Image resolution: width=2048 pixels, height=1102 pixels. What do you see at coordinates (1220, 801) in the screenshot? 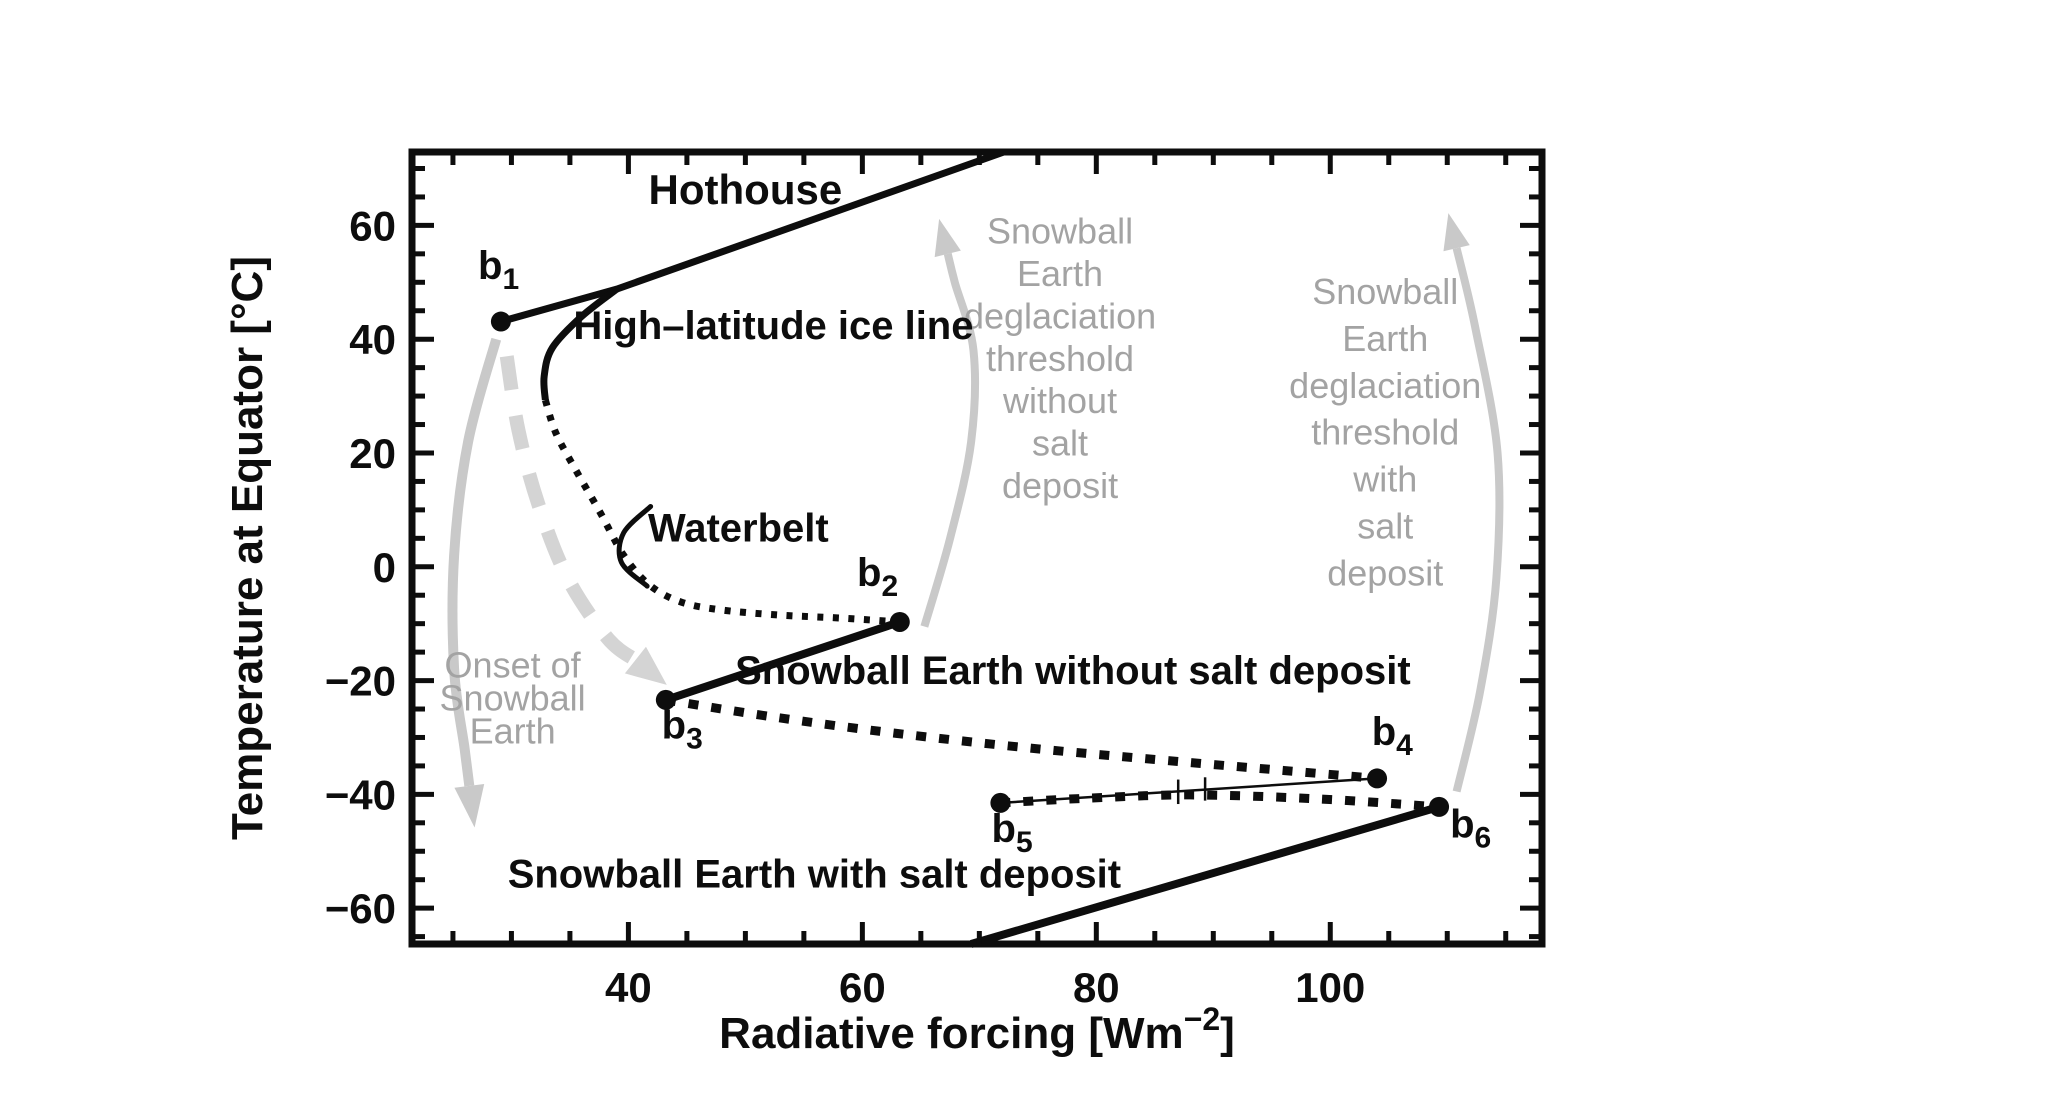
I see `curve-snowball-unstable-b5-b6` at bounding box center [1220, 801].